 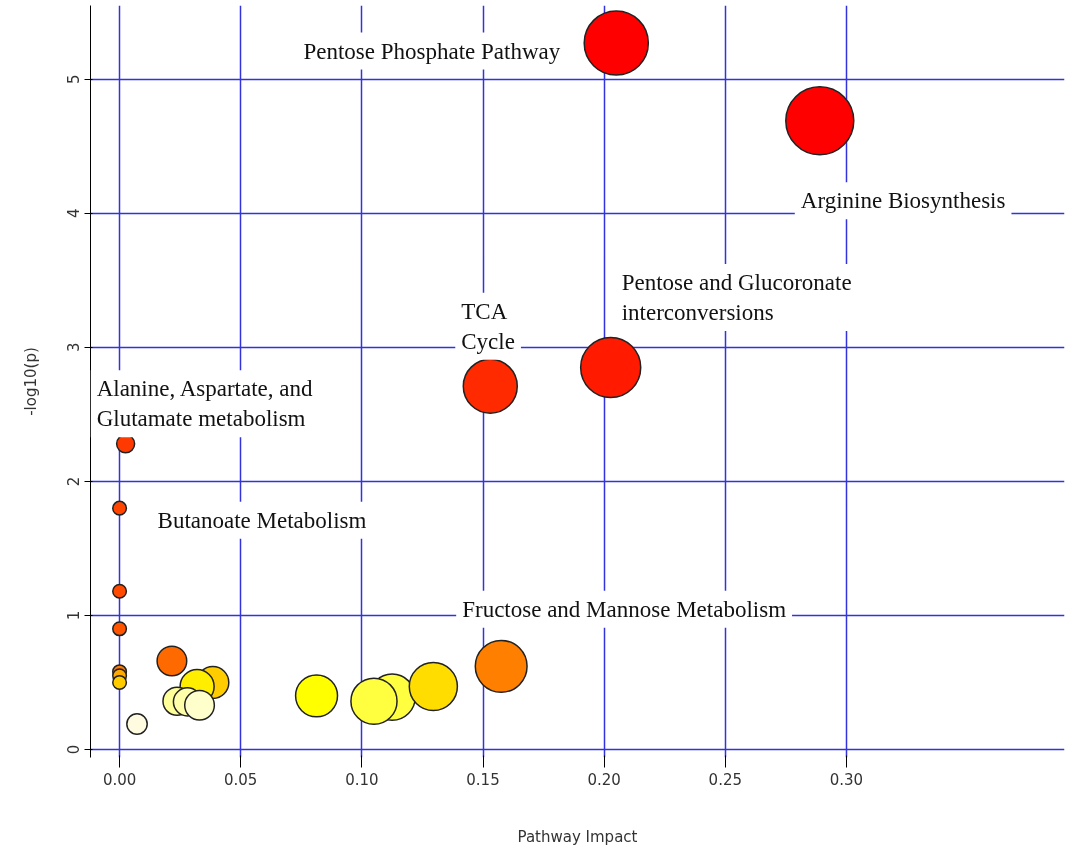 I want to click on annotation: Arginine Biosynthesis, so click(x=903, y=201).